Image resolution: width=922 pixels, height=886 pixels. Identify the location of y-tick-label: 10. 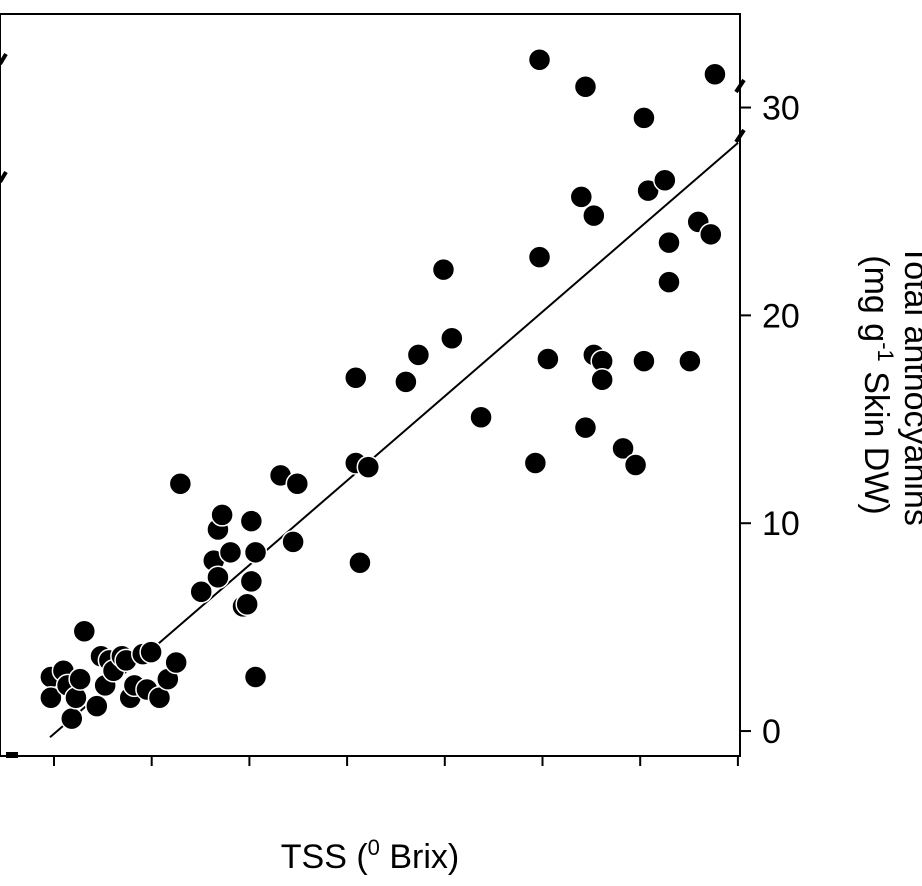
(781, 524).